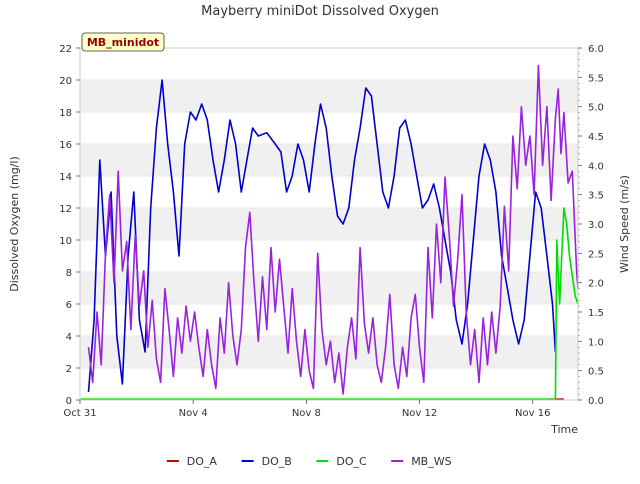  I want to click on legend-label: DO_C, so click(351, 461).